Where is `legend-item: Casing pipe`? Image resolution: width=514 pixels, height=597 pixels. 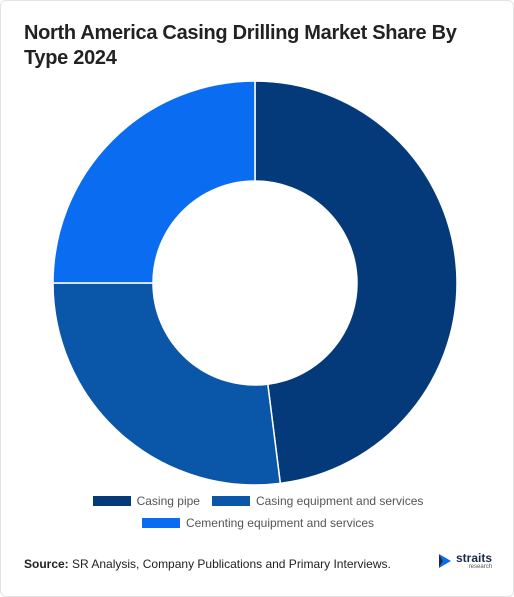
legend-item: Casing pipe is located at coordinates (146, 501).